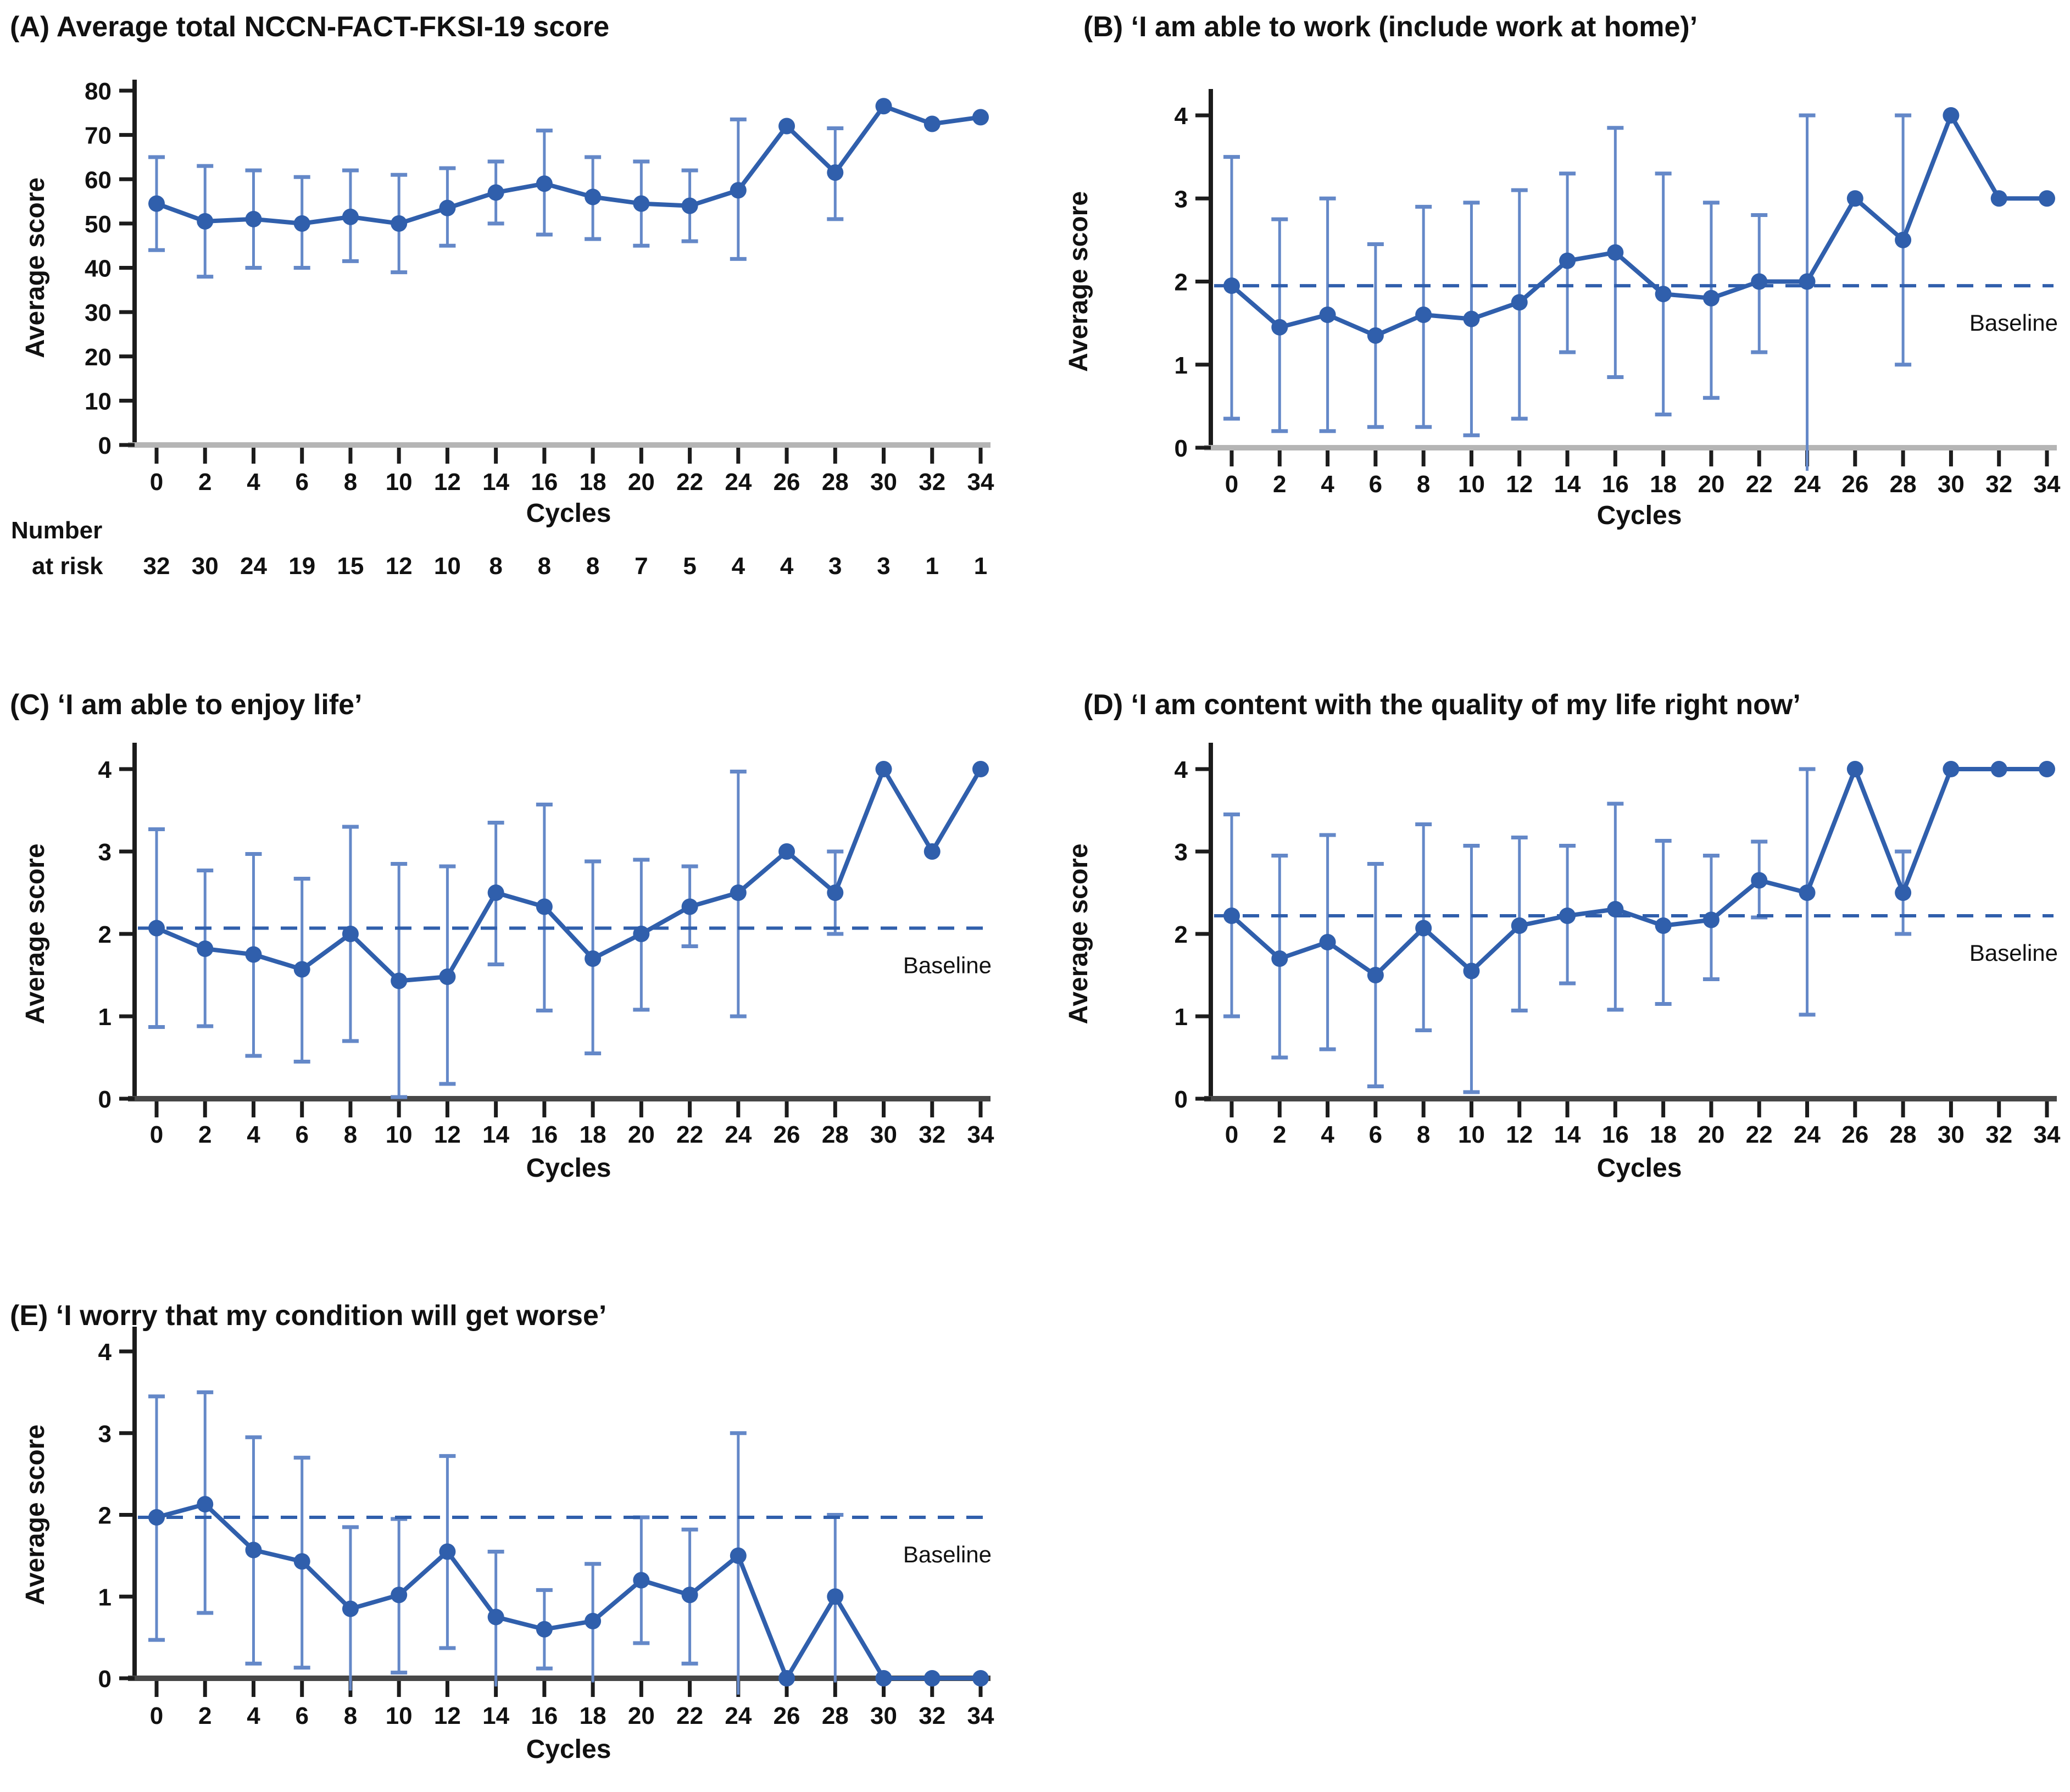 Image resolution: width=2070 pixels, height=1792 pixels. Describe the element at coordinates (35, 1514) in the screenshot. I see `panel-E-ylabel: Average score` at that location.